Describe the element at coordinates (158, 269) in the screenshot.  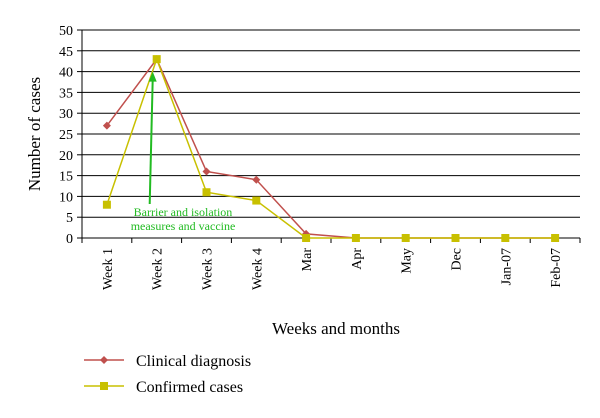
I see `x-tick-label-week-2: Week 2` at that location.